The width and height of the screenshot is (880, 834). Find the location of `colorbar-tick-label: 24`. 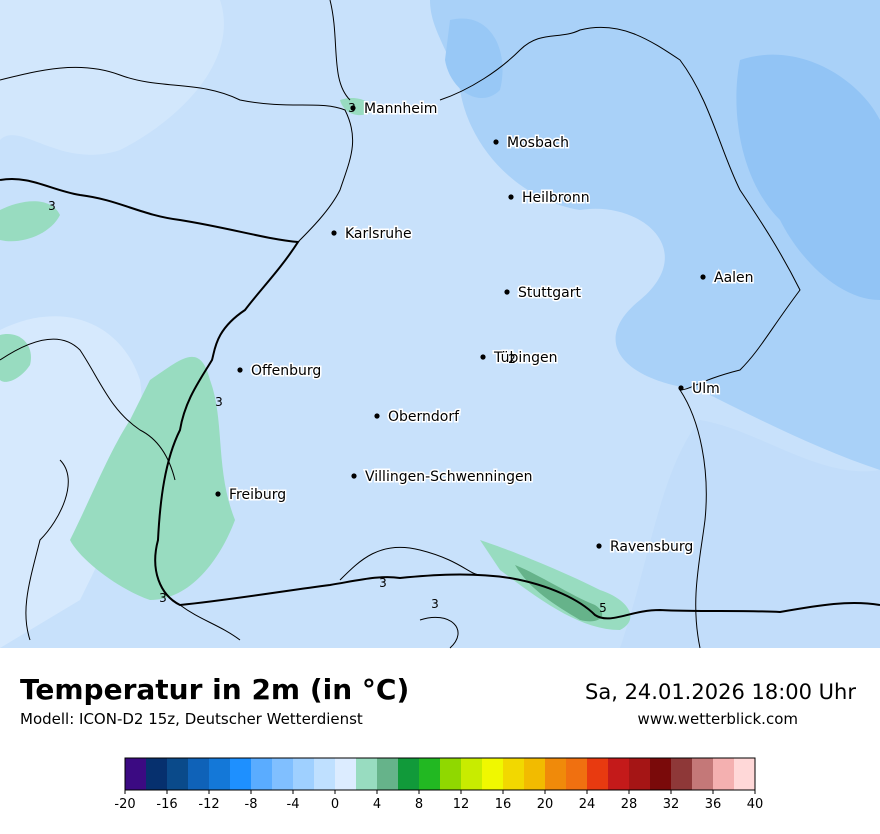

colorbar-tick-label: 24 is located at coordinates (587, 804).